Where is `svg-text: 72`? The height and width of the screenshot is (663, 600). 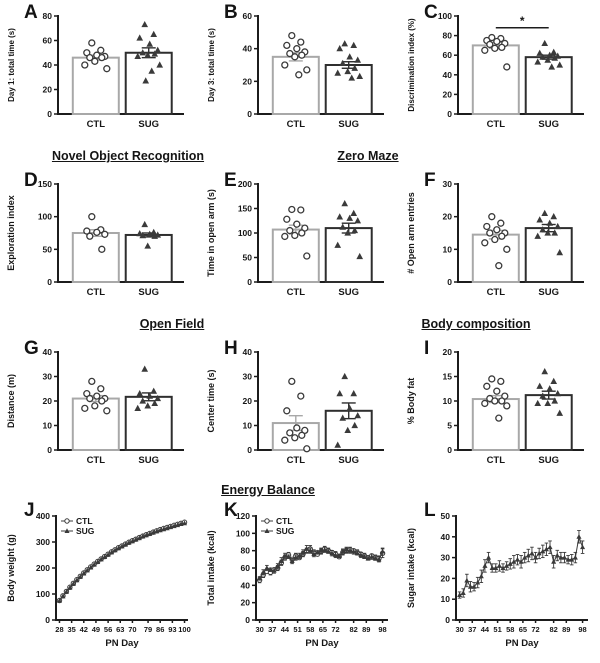
svg-text: 72 is located at coordinates (535, 629).